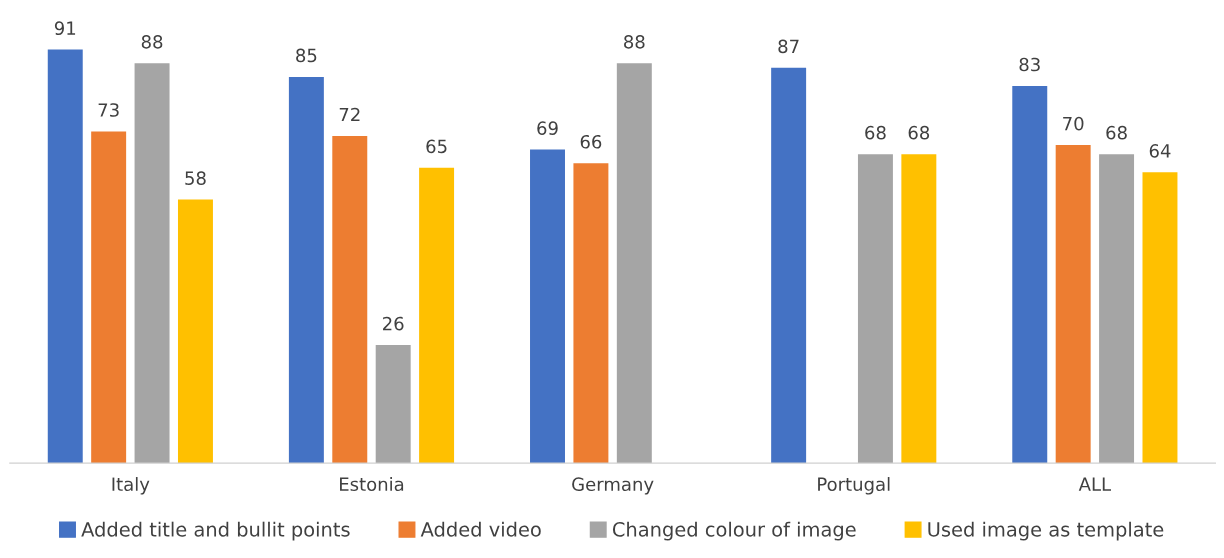 Image resolution: width=1224 pixels, height=558 pixels. I want to click on x-tick-label: ALL, so click(1094, 484).